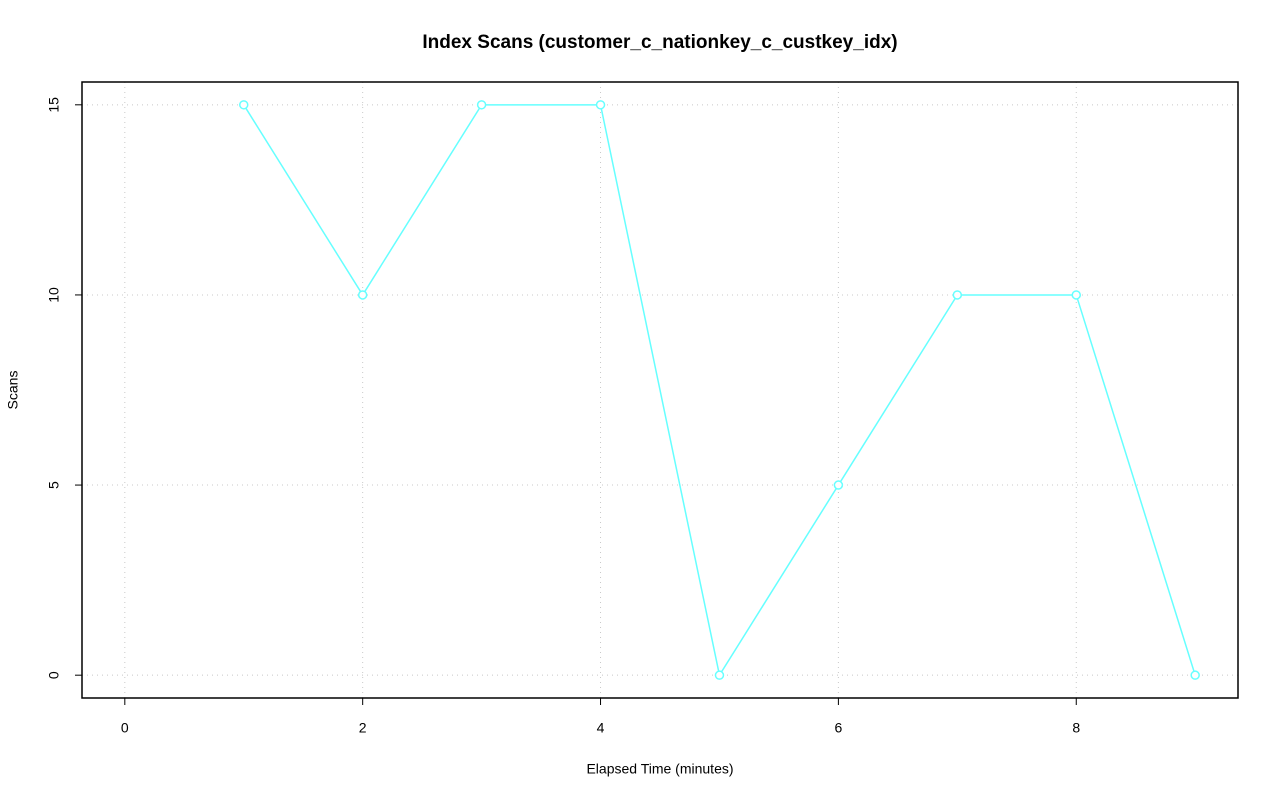 This screenshot has width=1280, height=801. I want to click on y-tick-label: 15, so click(54, 105).